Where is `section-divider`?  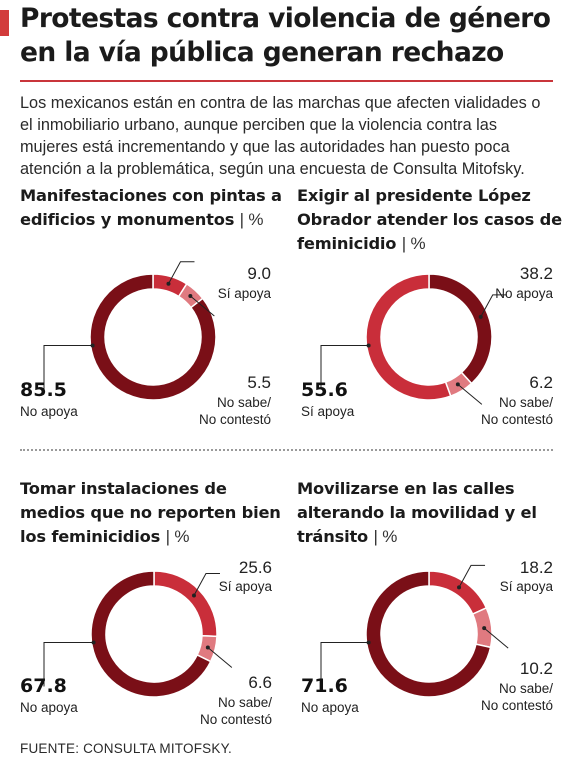 section-divider is located at coordinates (286, 450).